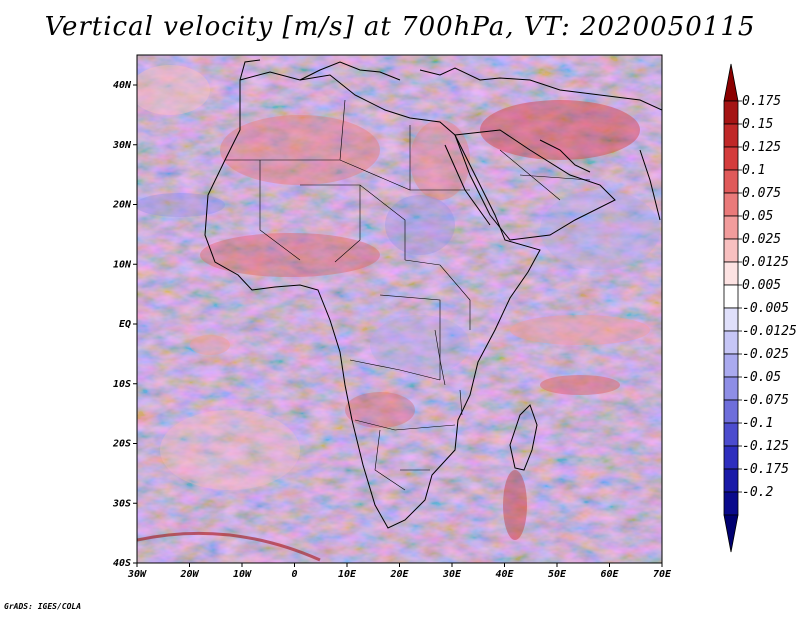 The height and width of the screenshot is (618, 800). What do you see at coordinates (122, 85) in the screenshot?
I see `lat-tick-label: 40N` at bounding box center [122, 85].